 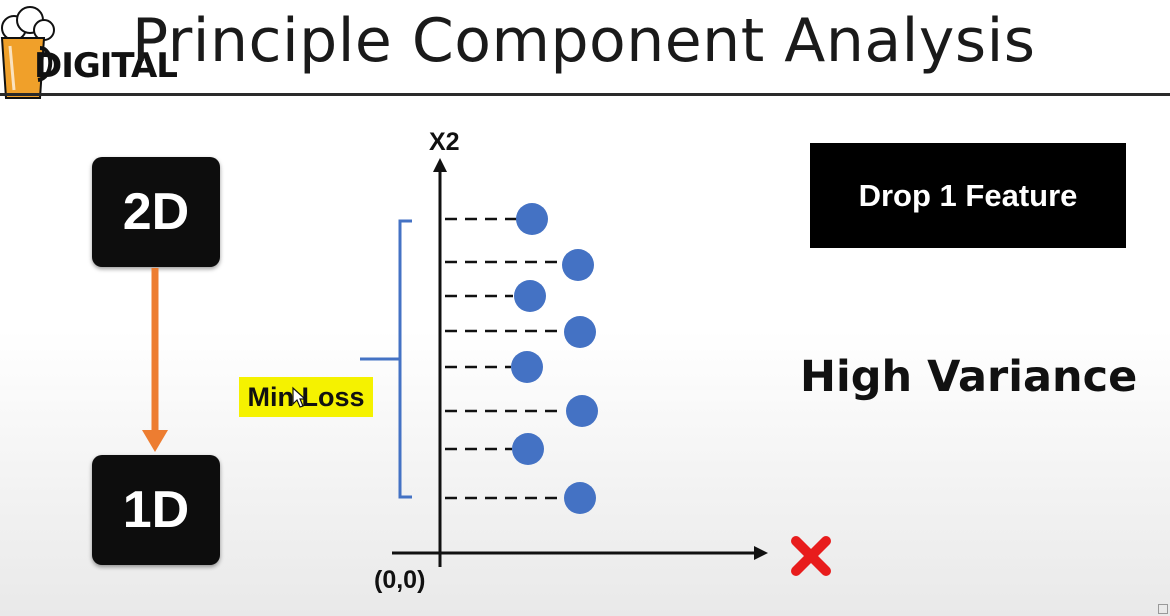 I want to click on origin-label: (0,0), so click(x=400, y=580).